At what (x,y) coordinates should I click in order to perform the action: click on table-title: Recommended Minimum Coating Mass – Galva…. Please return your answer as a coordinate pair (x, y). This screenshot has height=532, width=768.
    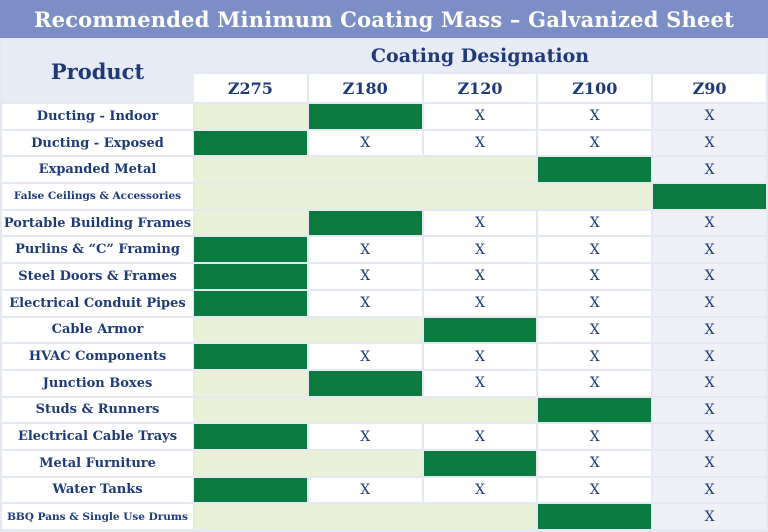
    Looking at the image, I should click on (384, 19).